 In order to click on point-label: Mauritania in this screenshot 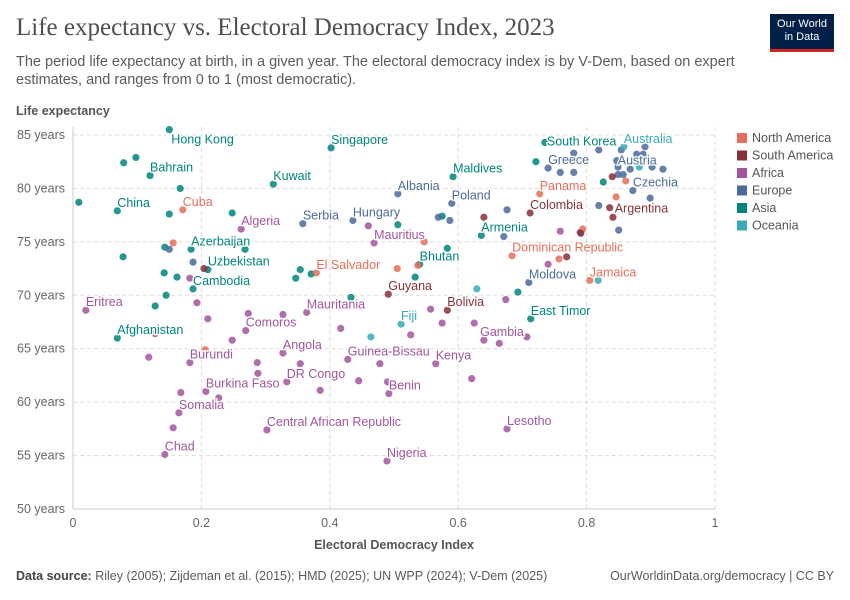, I will do `click(336, 304)`.